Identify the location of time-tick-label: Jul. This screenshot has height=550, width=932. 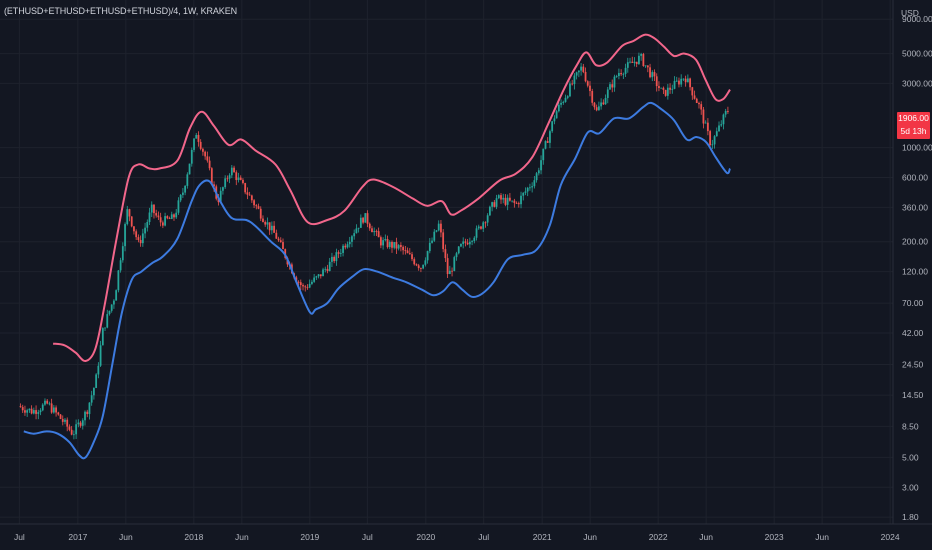
(19, 537).